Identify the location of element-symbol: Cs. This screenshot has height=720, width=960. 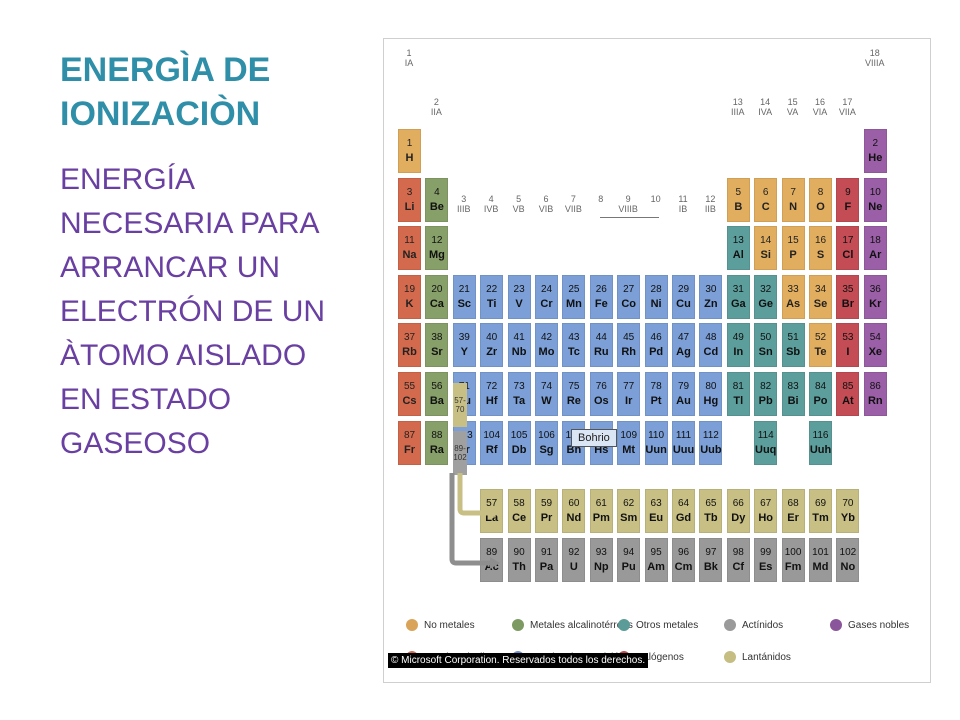
(409, 401).